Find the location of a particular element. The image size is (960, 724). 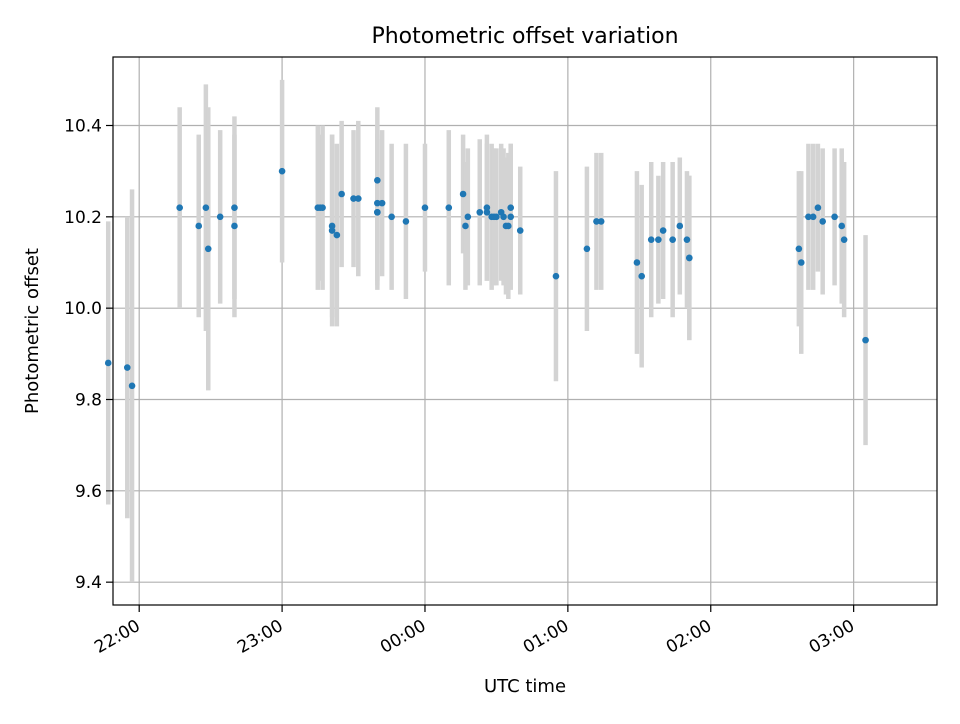

y-tick-label: 10.2 is located at coordinates (83, 218).